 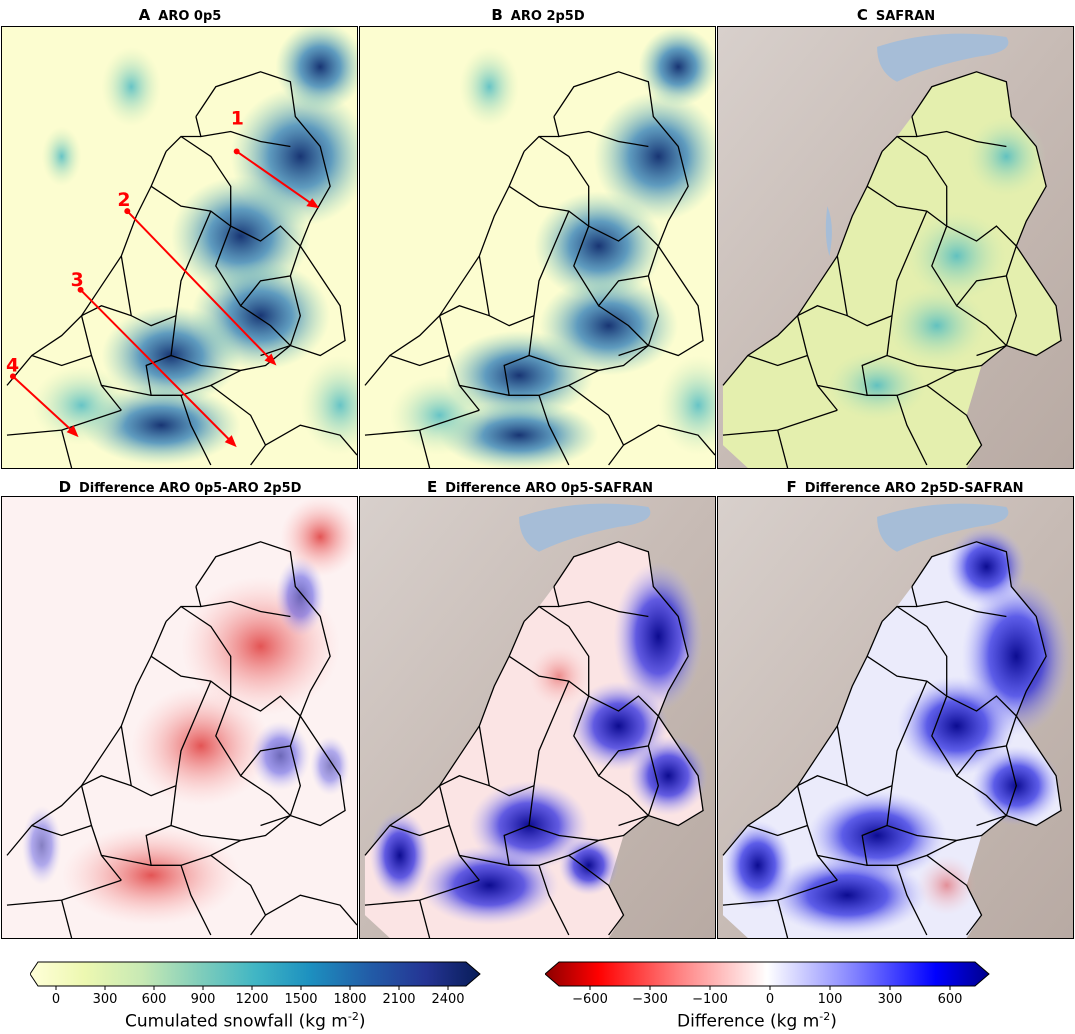 What do you see at coordinates (538, 15) in the screenshot?
I see `panel-b-title: B ARO 2p5D` at bounding box center [538, 15].